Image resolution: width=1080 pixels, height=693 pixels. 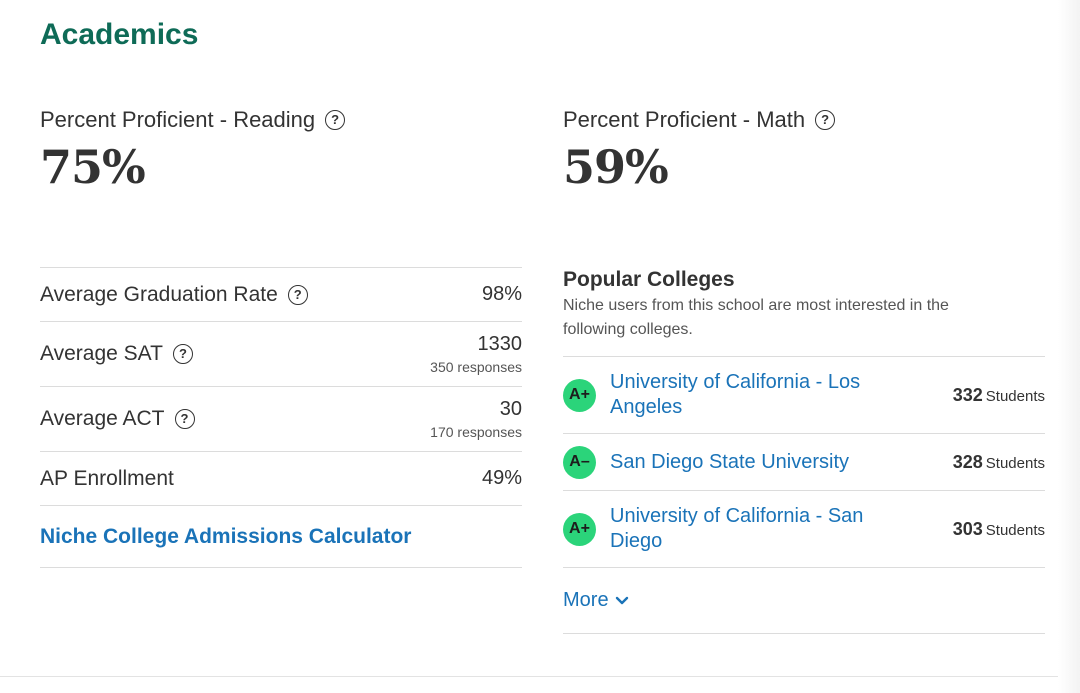 What do you see at coordinates (967, 394) in the screenshot?
I see `student-count-value: 332` at bounding box center [967, 394].